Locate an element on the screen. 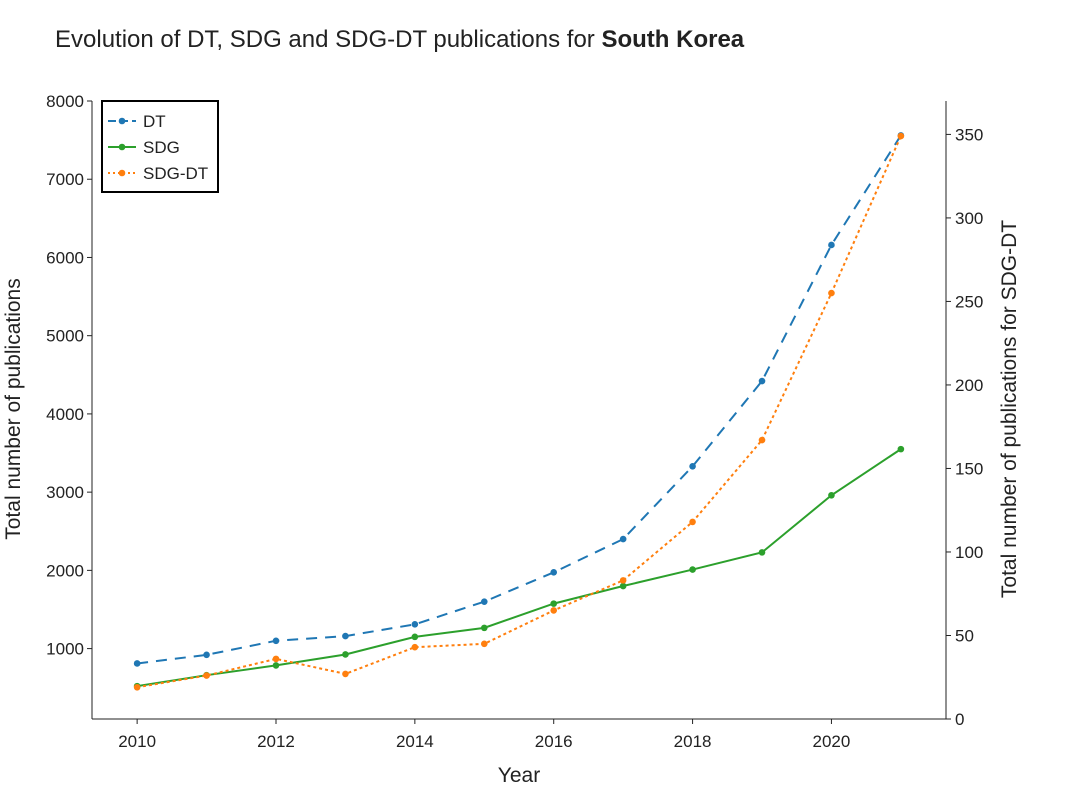 The width and height of the screenshot is (1080, 800). x-tick-label: 2018 is located at coordinates (693, 741).